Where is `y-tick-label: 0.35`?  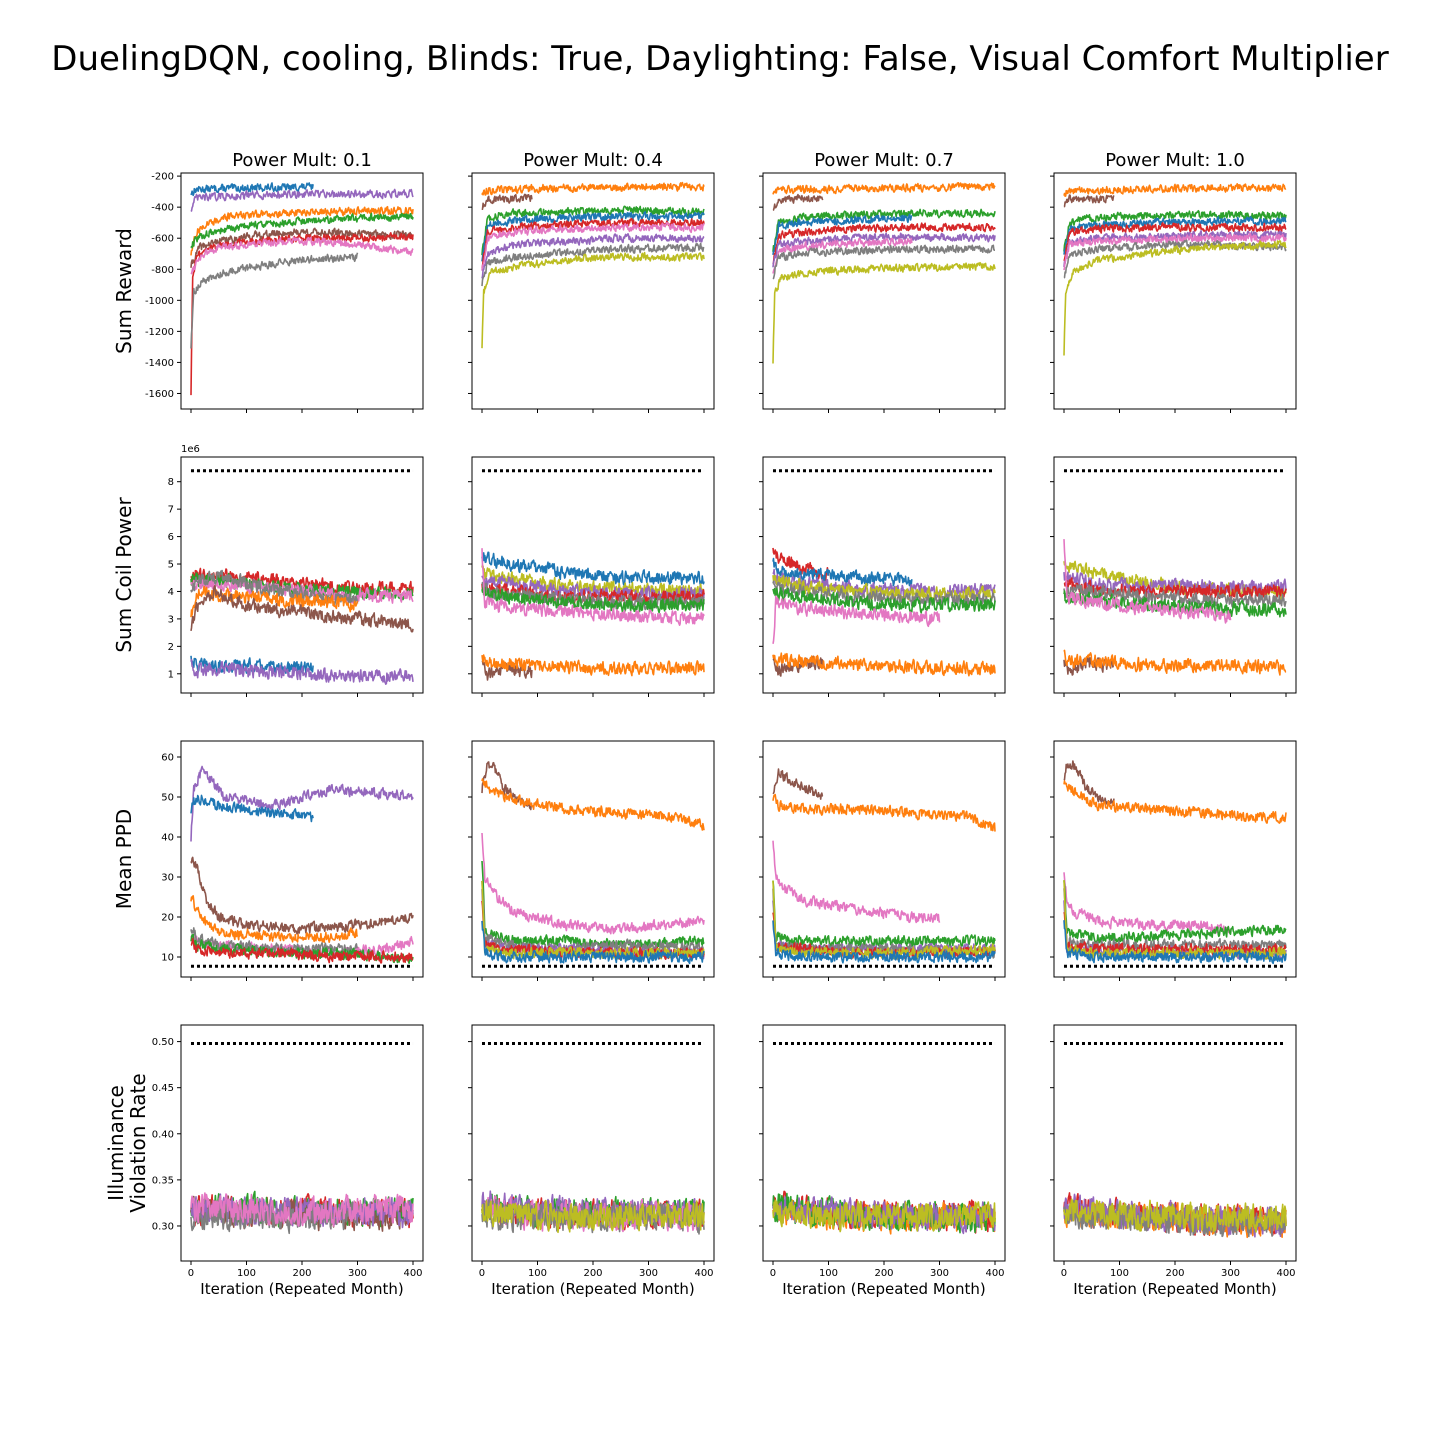 y-tick-label: 0.35 is located at coordinates (163, 1180).